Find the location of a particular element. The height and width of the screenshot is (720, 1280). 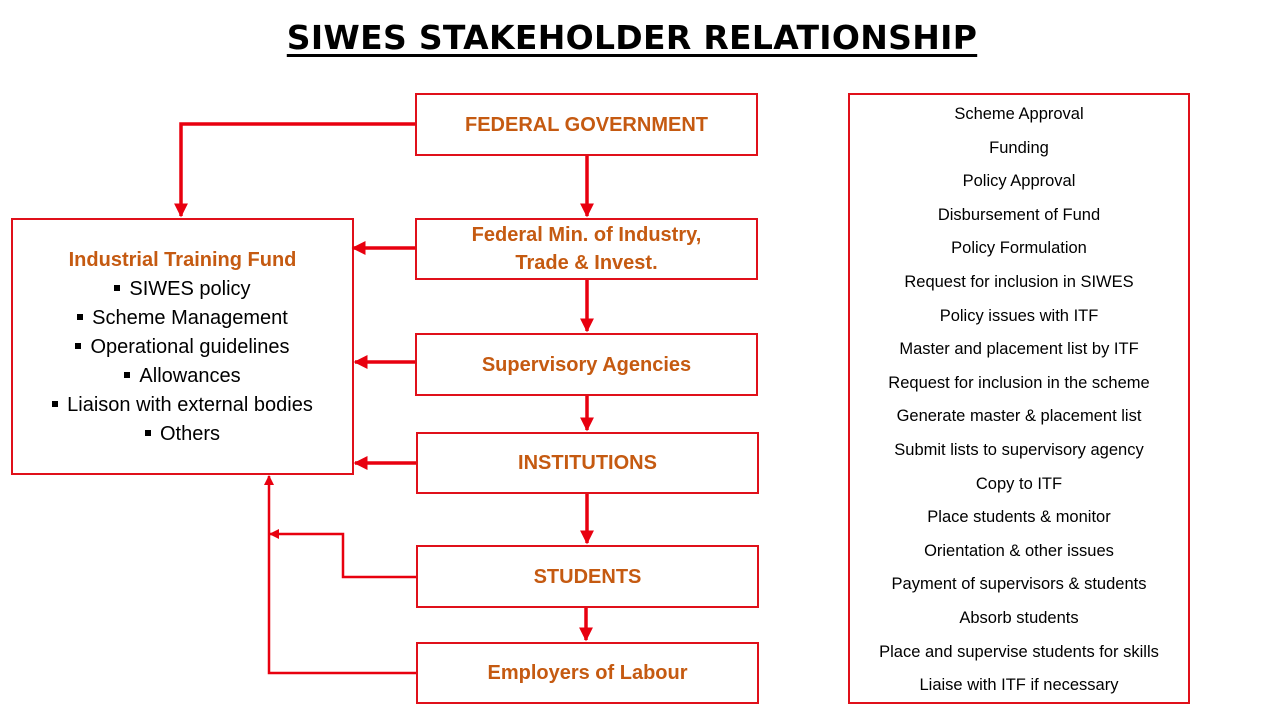

employers-box: Employers of Labour is located at coordinates (587, 673).